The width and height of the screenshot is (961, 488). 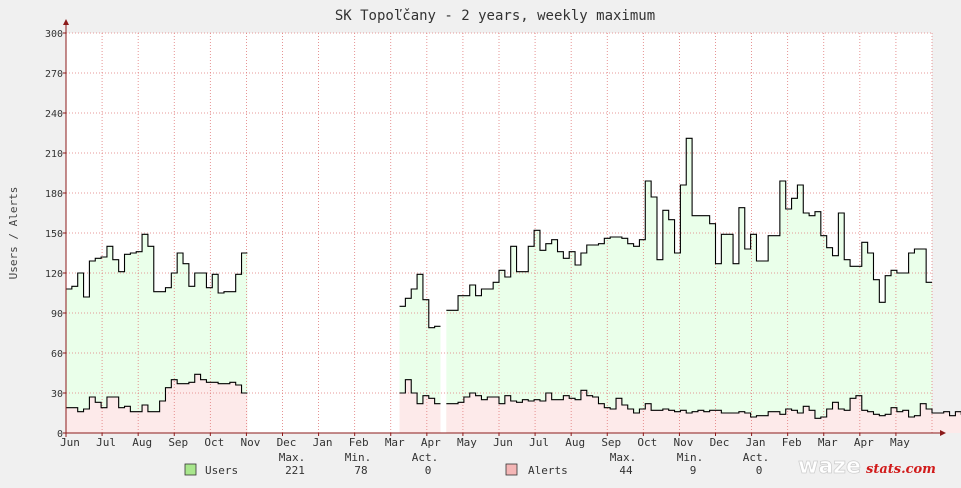 What do you see at coordinates (54, 154) in the screenshot?
I see `y-tick-label: 210` at bounding box center [54, 154].